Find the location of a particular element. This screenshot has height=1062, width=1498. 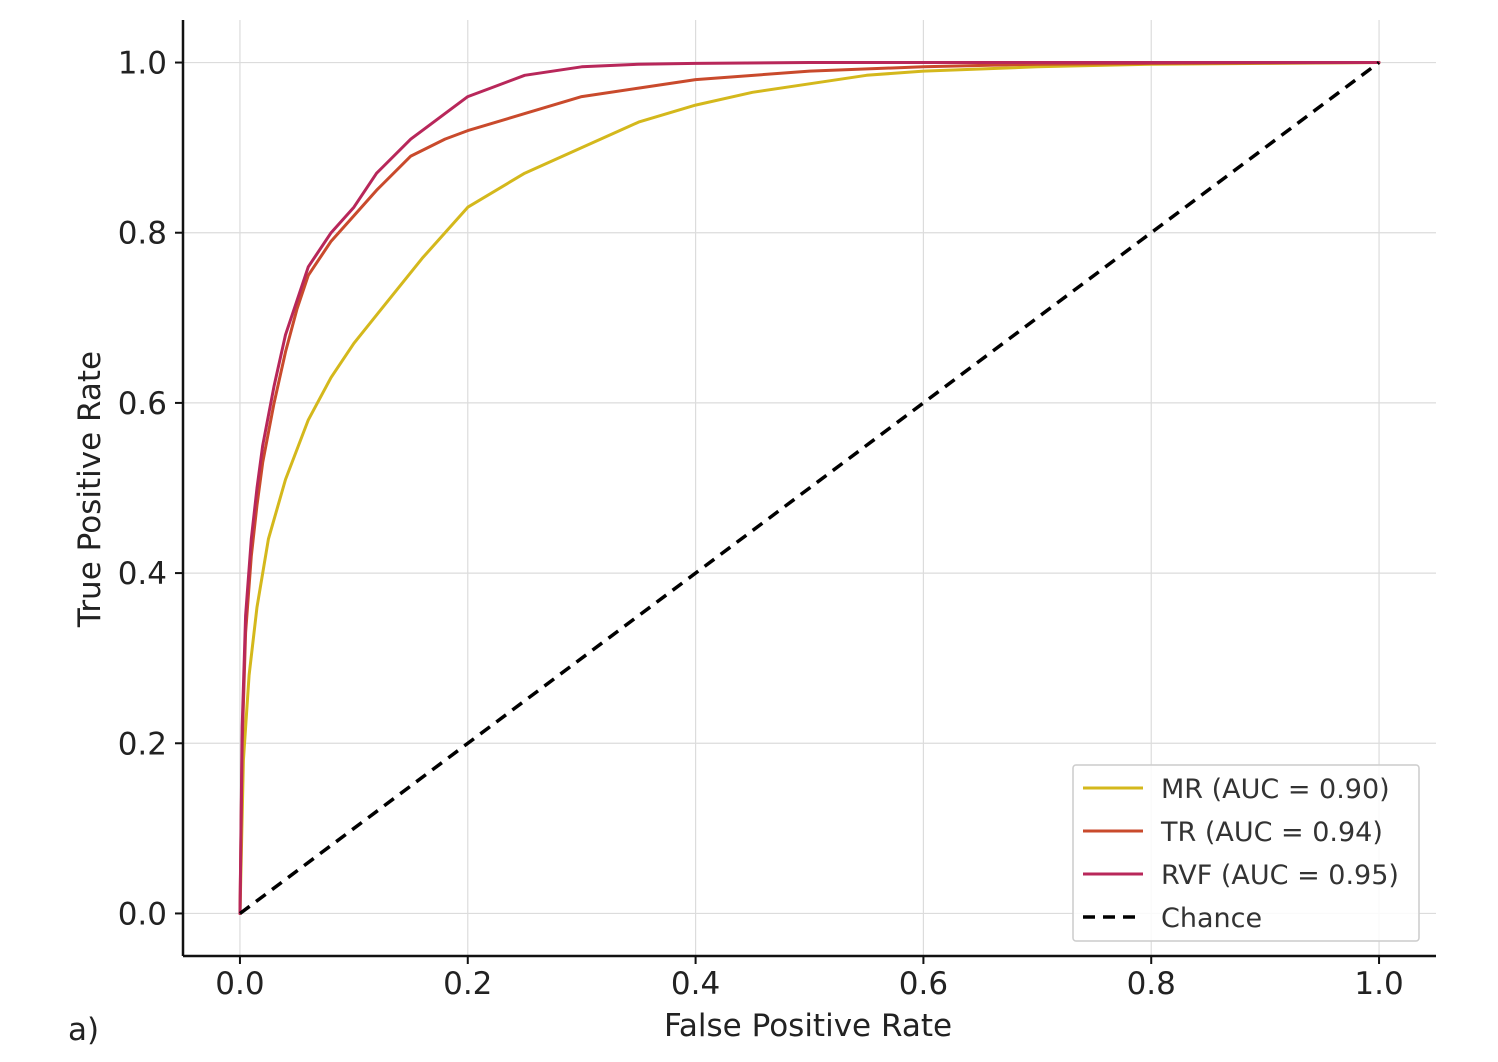

x-tick-label: 0.0 is located at coordinates (239, 984).